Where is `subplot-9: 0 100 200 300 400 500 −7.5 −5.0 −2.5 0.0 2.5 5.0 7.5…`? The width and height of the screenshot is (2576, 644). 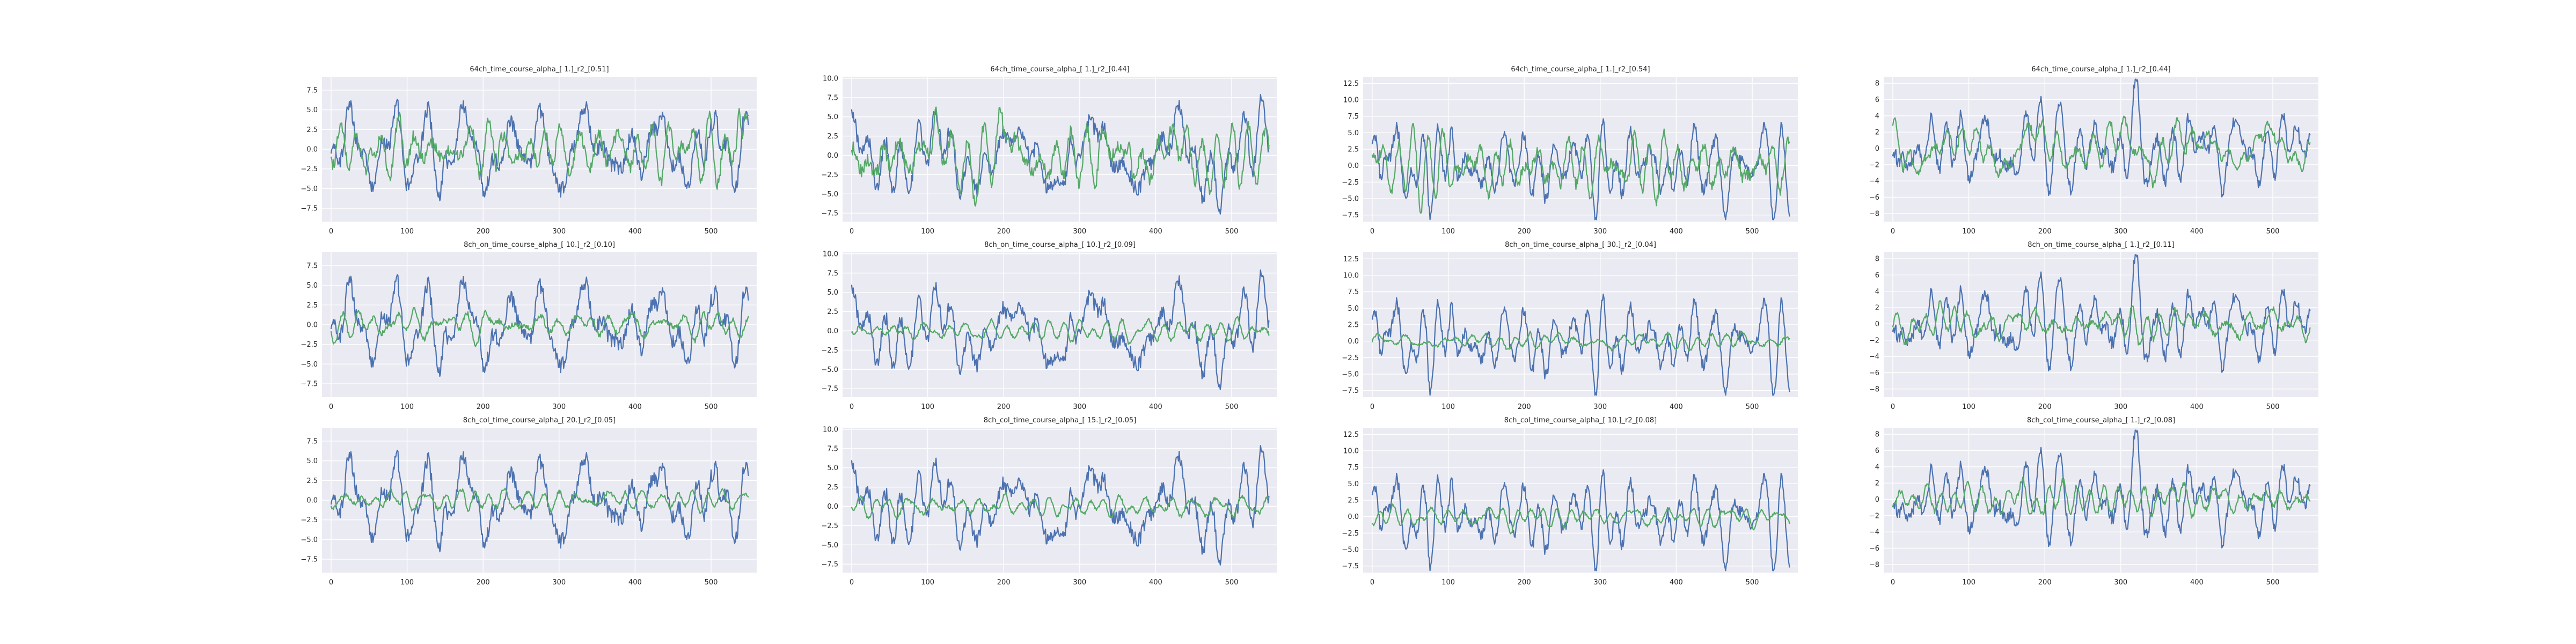
subplot-9: 0 100 200 300 400 500 −7.5 −5.0 −2.5 0.0 2.5 5.0 7.5… is located at coordinates (529, 501).